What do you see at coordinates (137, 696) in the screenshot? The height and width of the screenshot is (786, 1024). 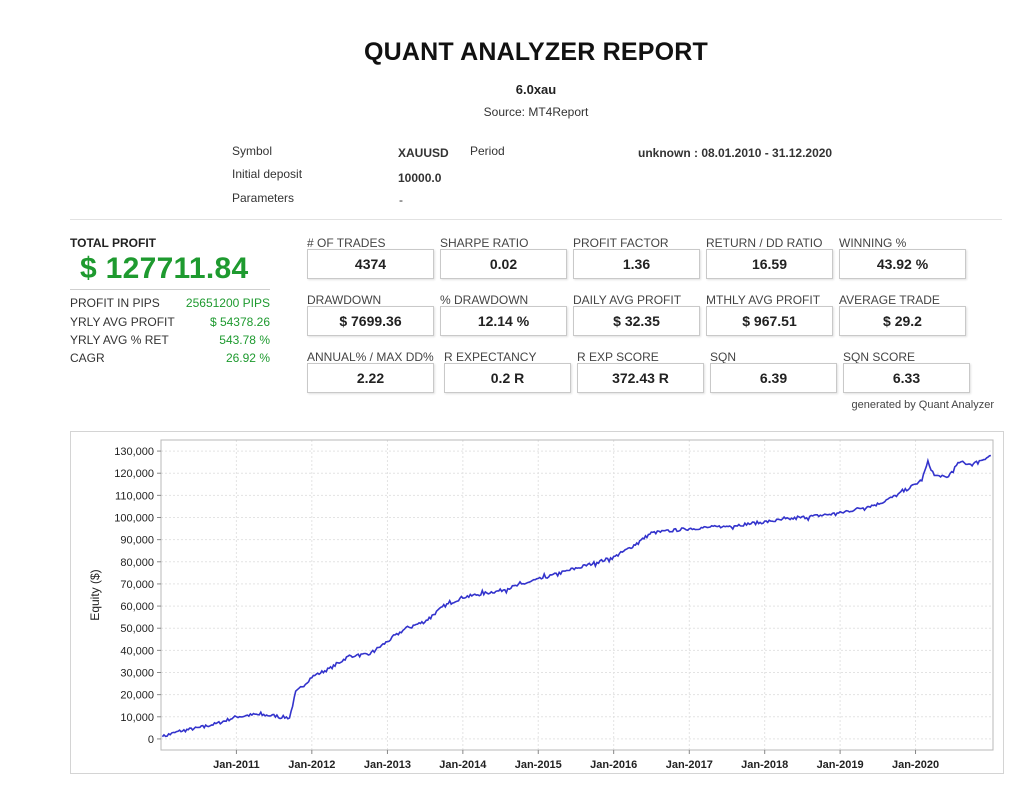 I see `y-tick-label: 20,000` at bounding box center [137, 696].